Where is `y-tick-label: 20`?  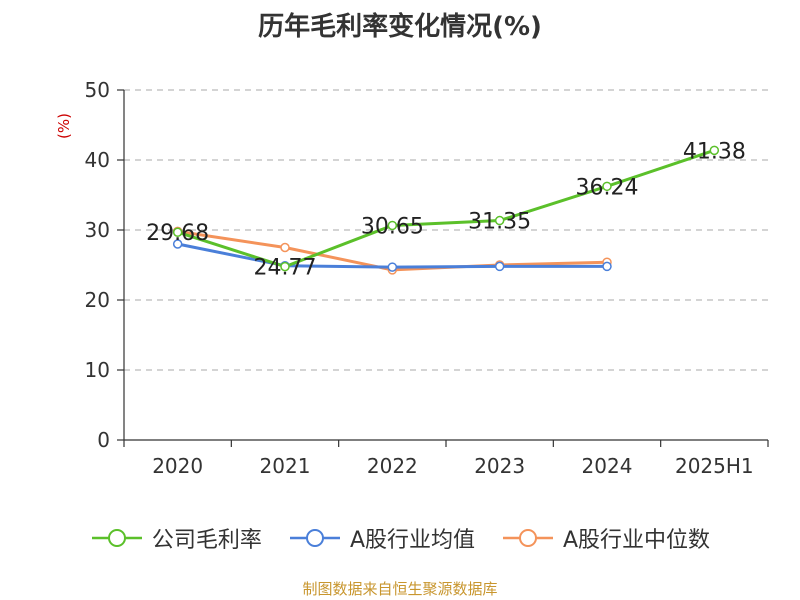 y-tick-label: 20 is located at coordinates (97, 300).